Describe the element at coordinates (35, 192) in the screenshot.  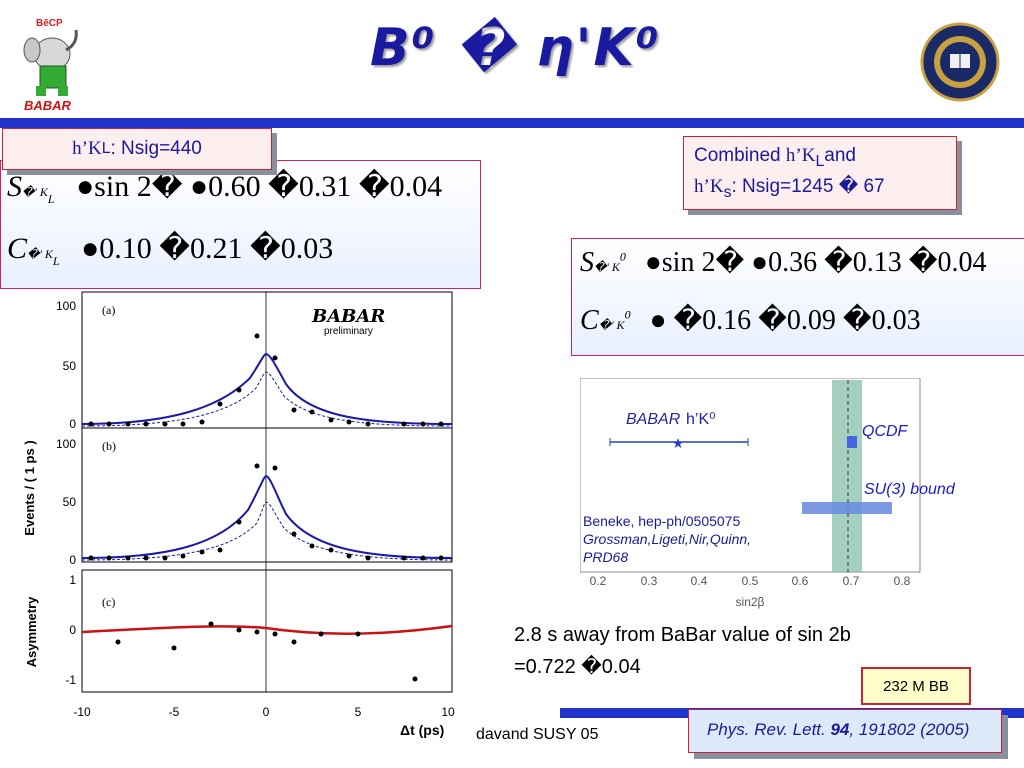
I see `s-subscript: �' K` at that location.